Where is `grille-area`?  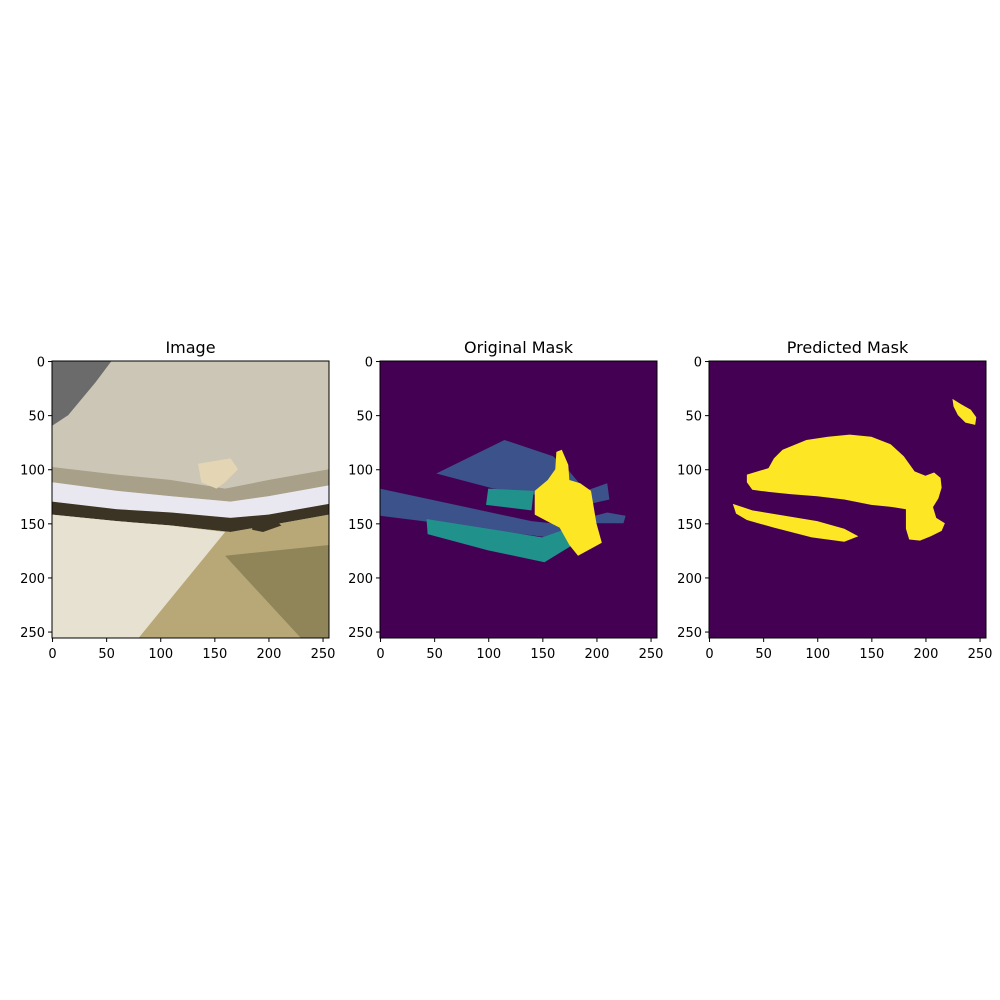
grille-area is located at coordinates (82, 393).